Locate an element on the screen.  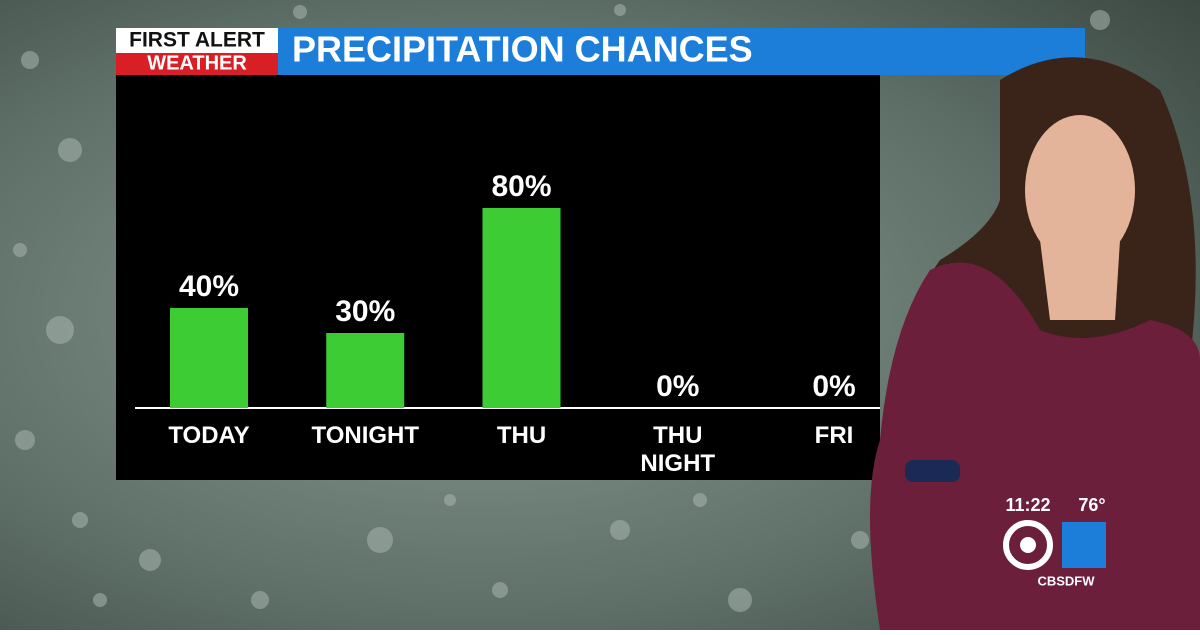
value-label: 30% is located at coordinates (365, 311).